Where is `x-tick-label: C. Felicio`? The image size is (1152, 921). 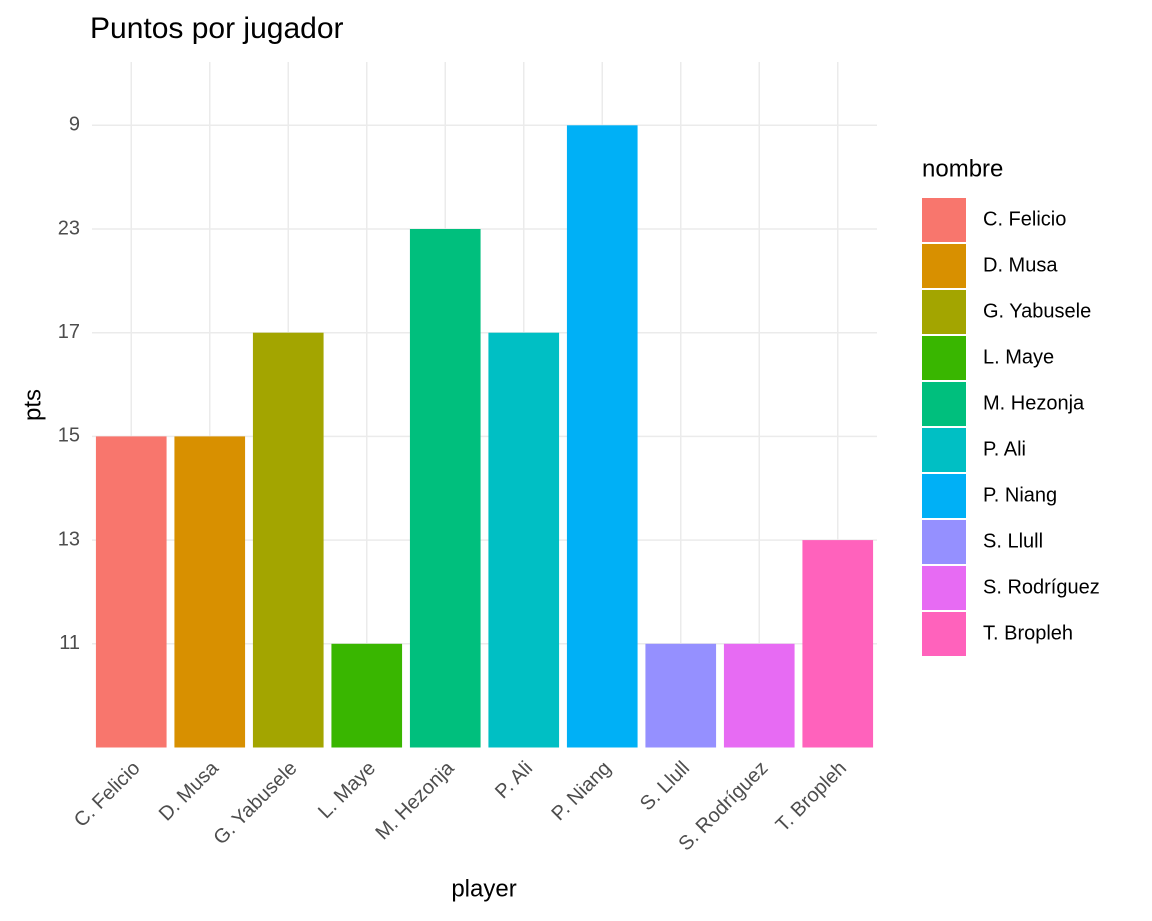
x-tick-label: C. Felicio is located at coordinates (107, 794).